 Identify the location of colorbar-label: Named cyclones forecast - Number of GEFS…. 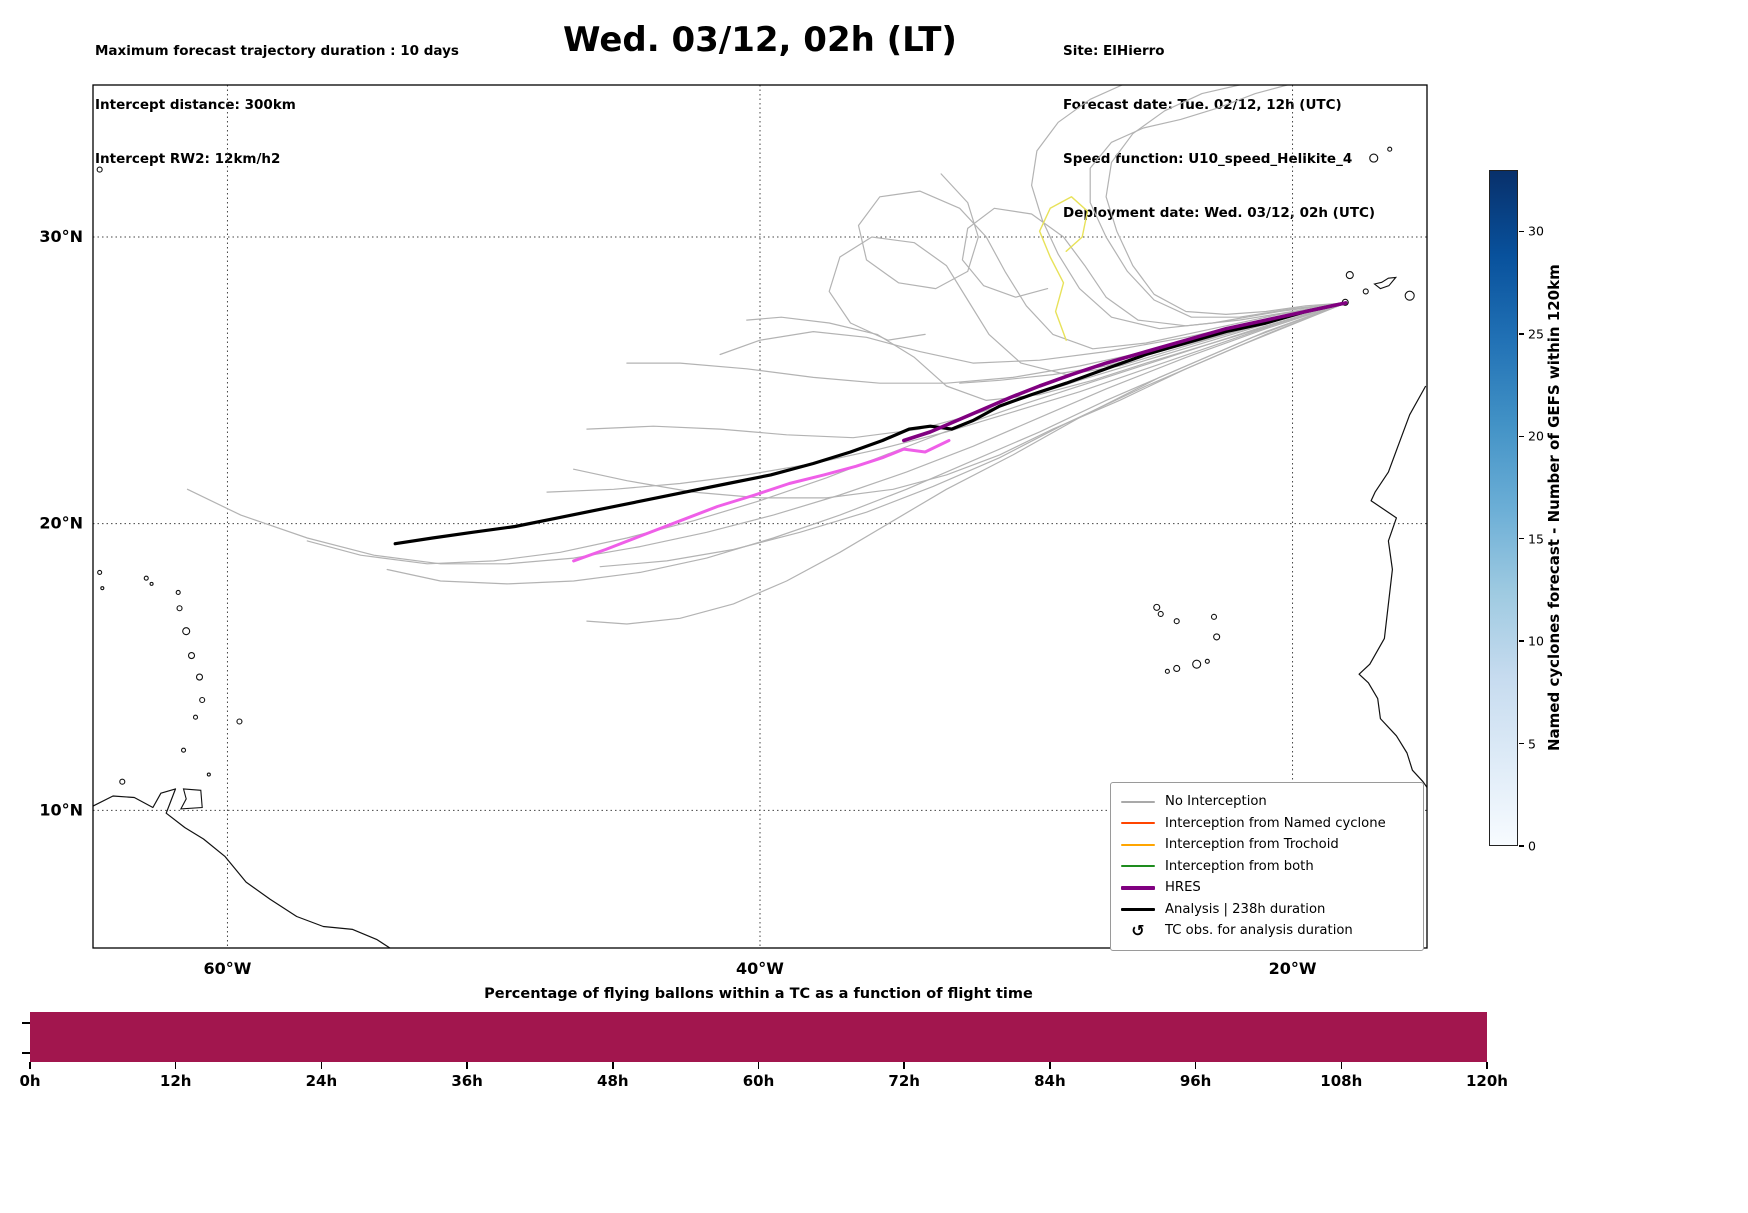
(1554, 508).